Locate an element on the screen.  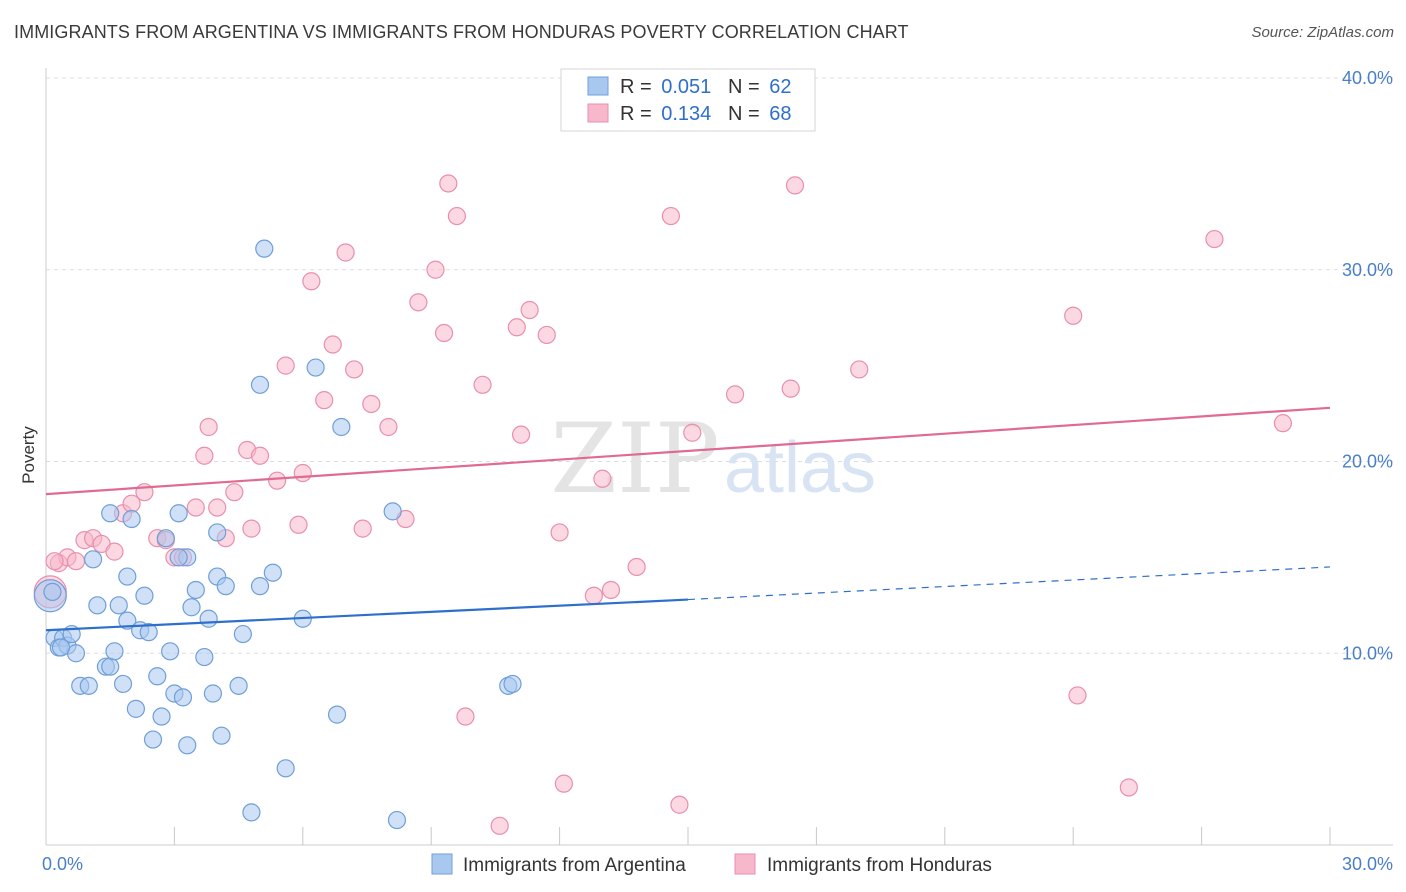
legend-r-value: 0.134 is located at coordinates (686, 114).